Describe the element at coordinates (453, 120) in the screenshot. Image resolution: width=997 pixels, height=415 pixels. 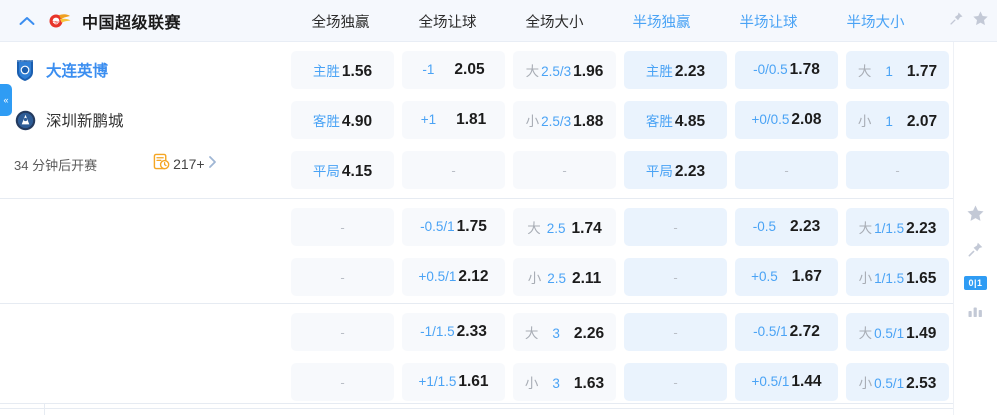
I see `odds-cell: +1 1.81` at that location.